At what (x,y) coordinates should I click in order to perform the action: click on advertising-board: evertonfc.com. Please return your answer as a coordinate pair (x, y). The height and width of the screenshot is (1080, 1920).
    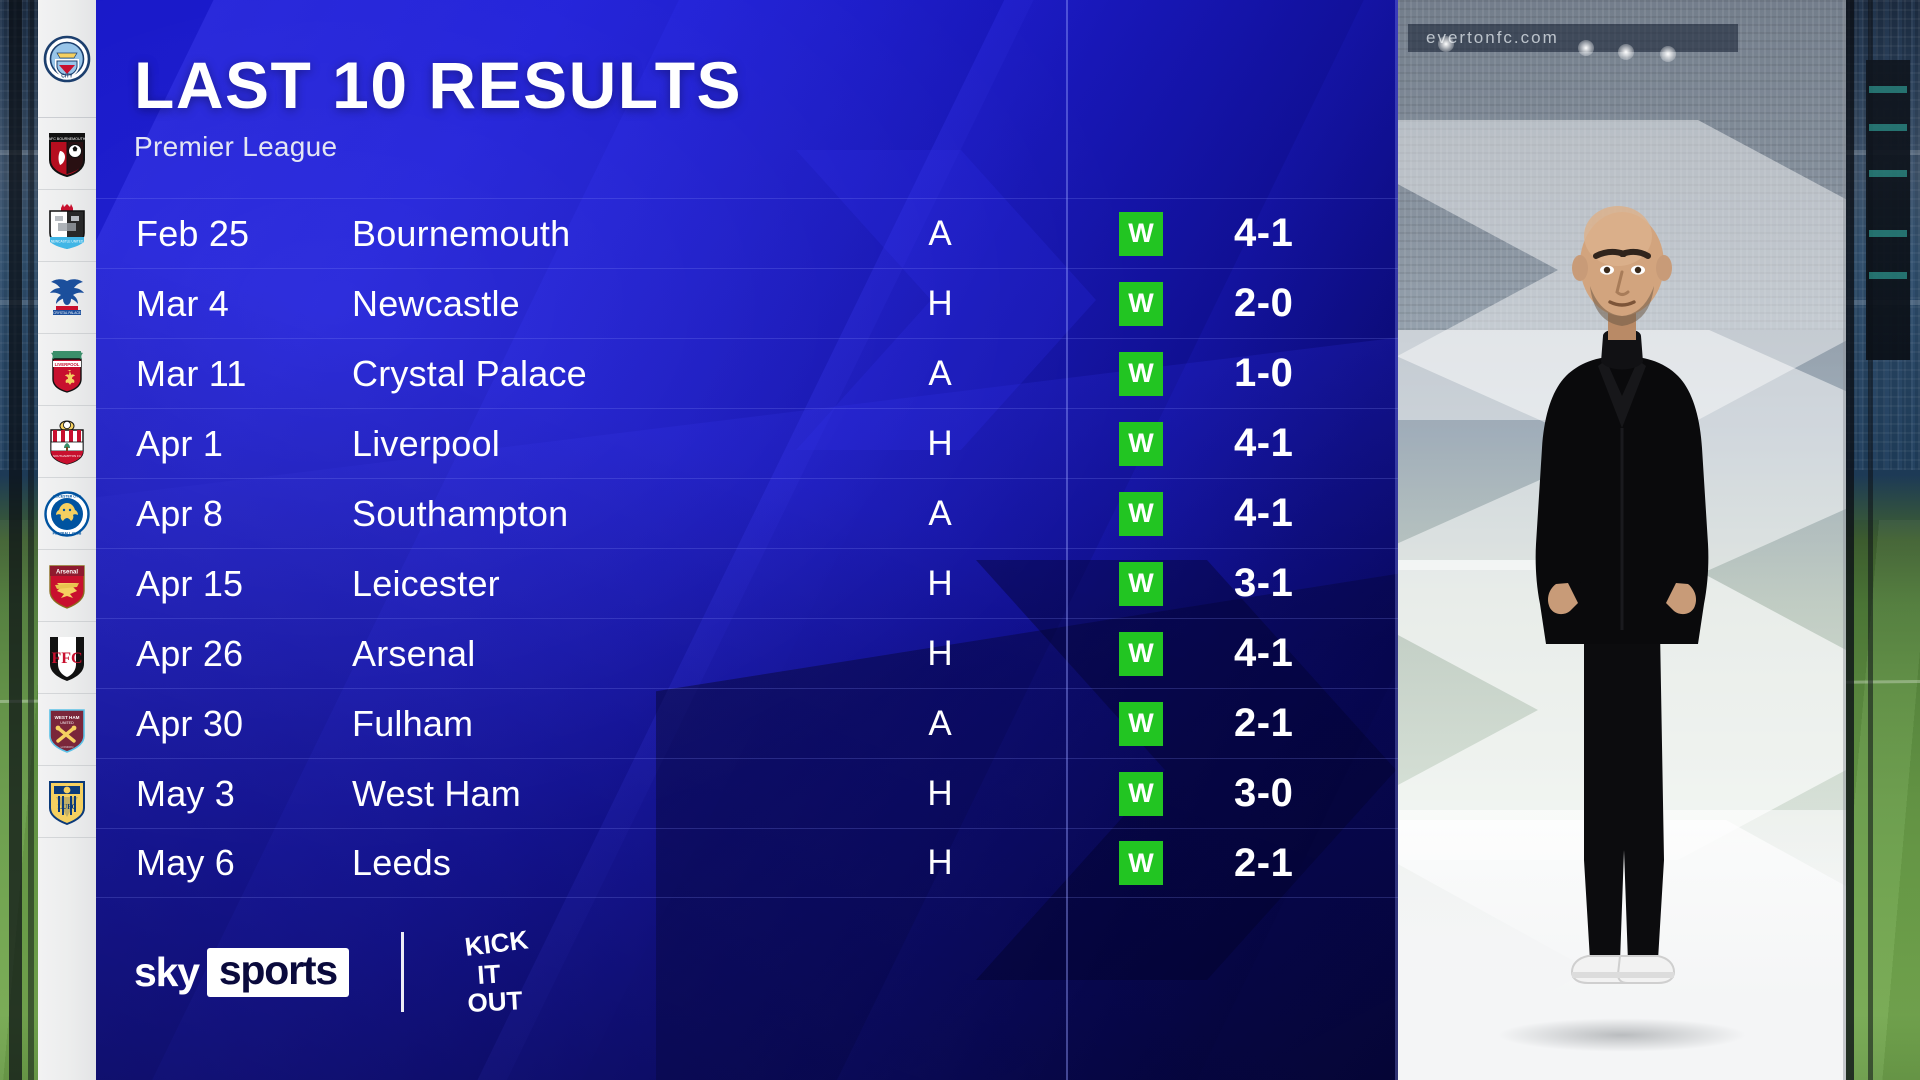
    Looking at the image, I should click on (1573, 38).